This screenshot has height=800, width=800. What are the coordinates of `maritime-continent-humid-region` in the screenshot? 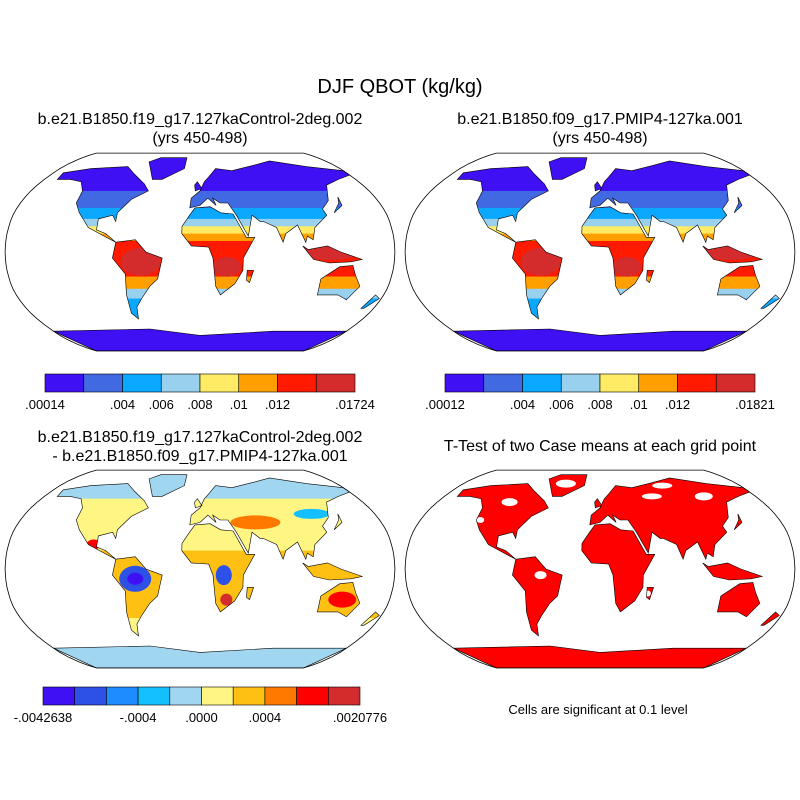 It's located at (329, 252).